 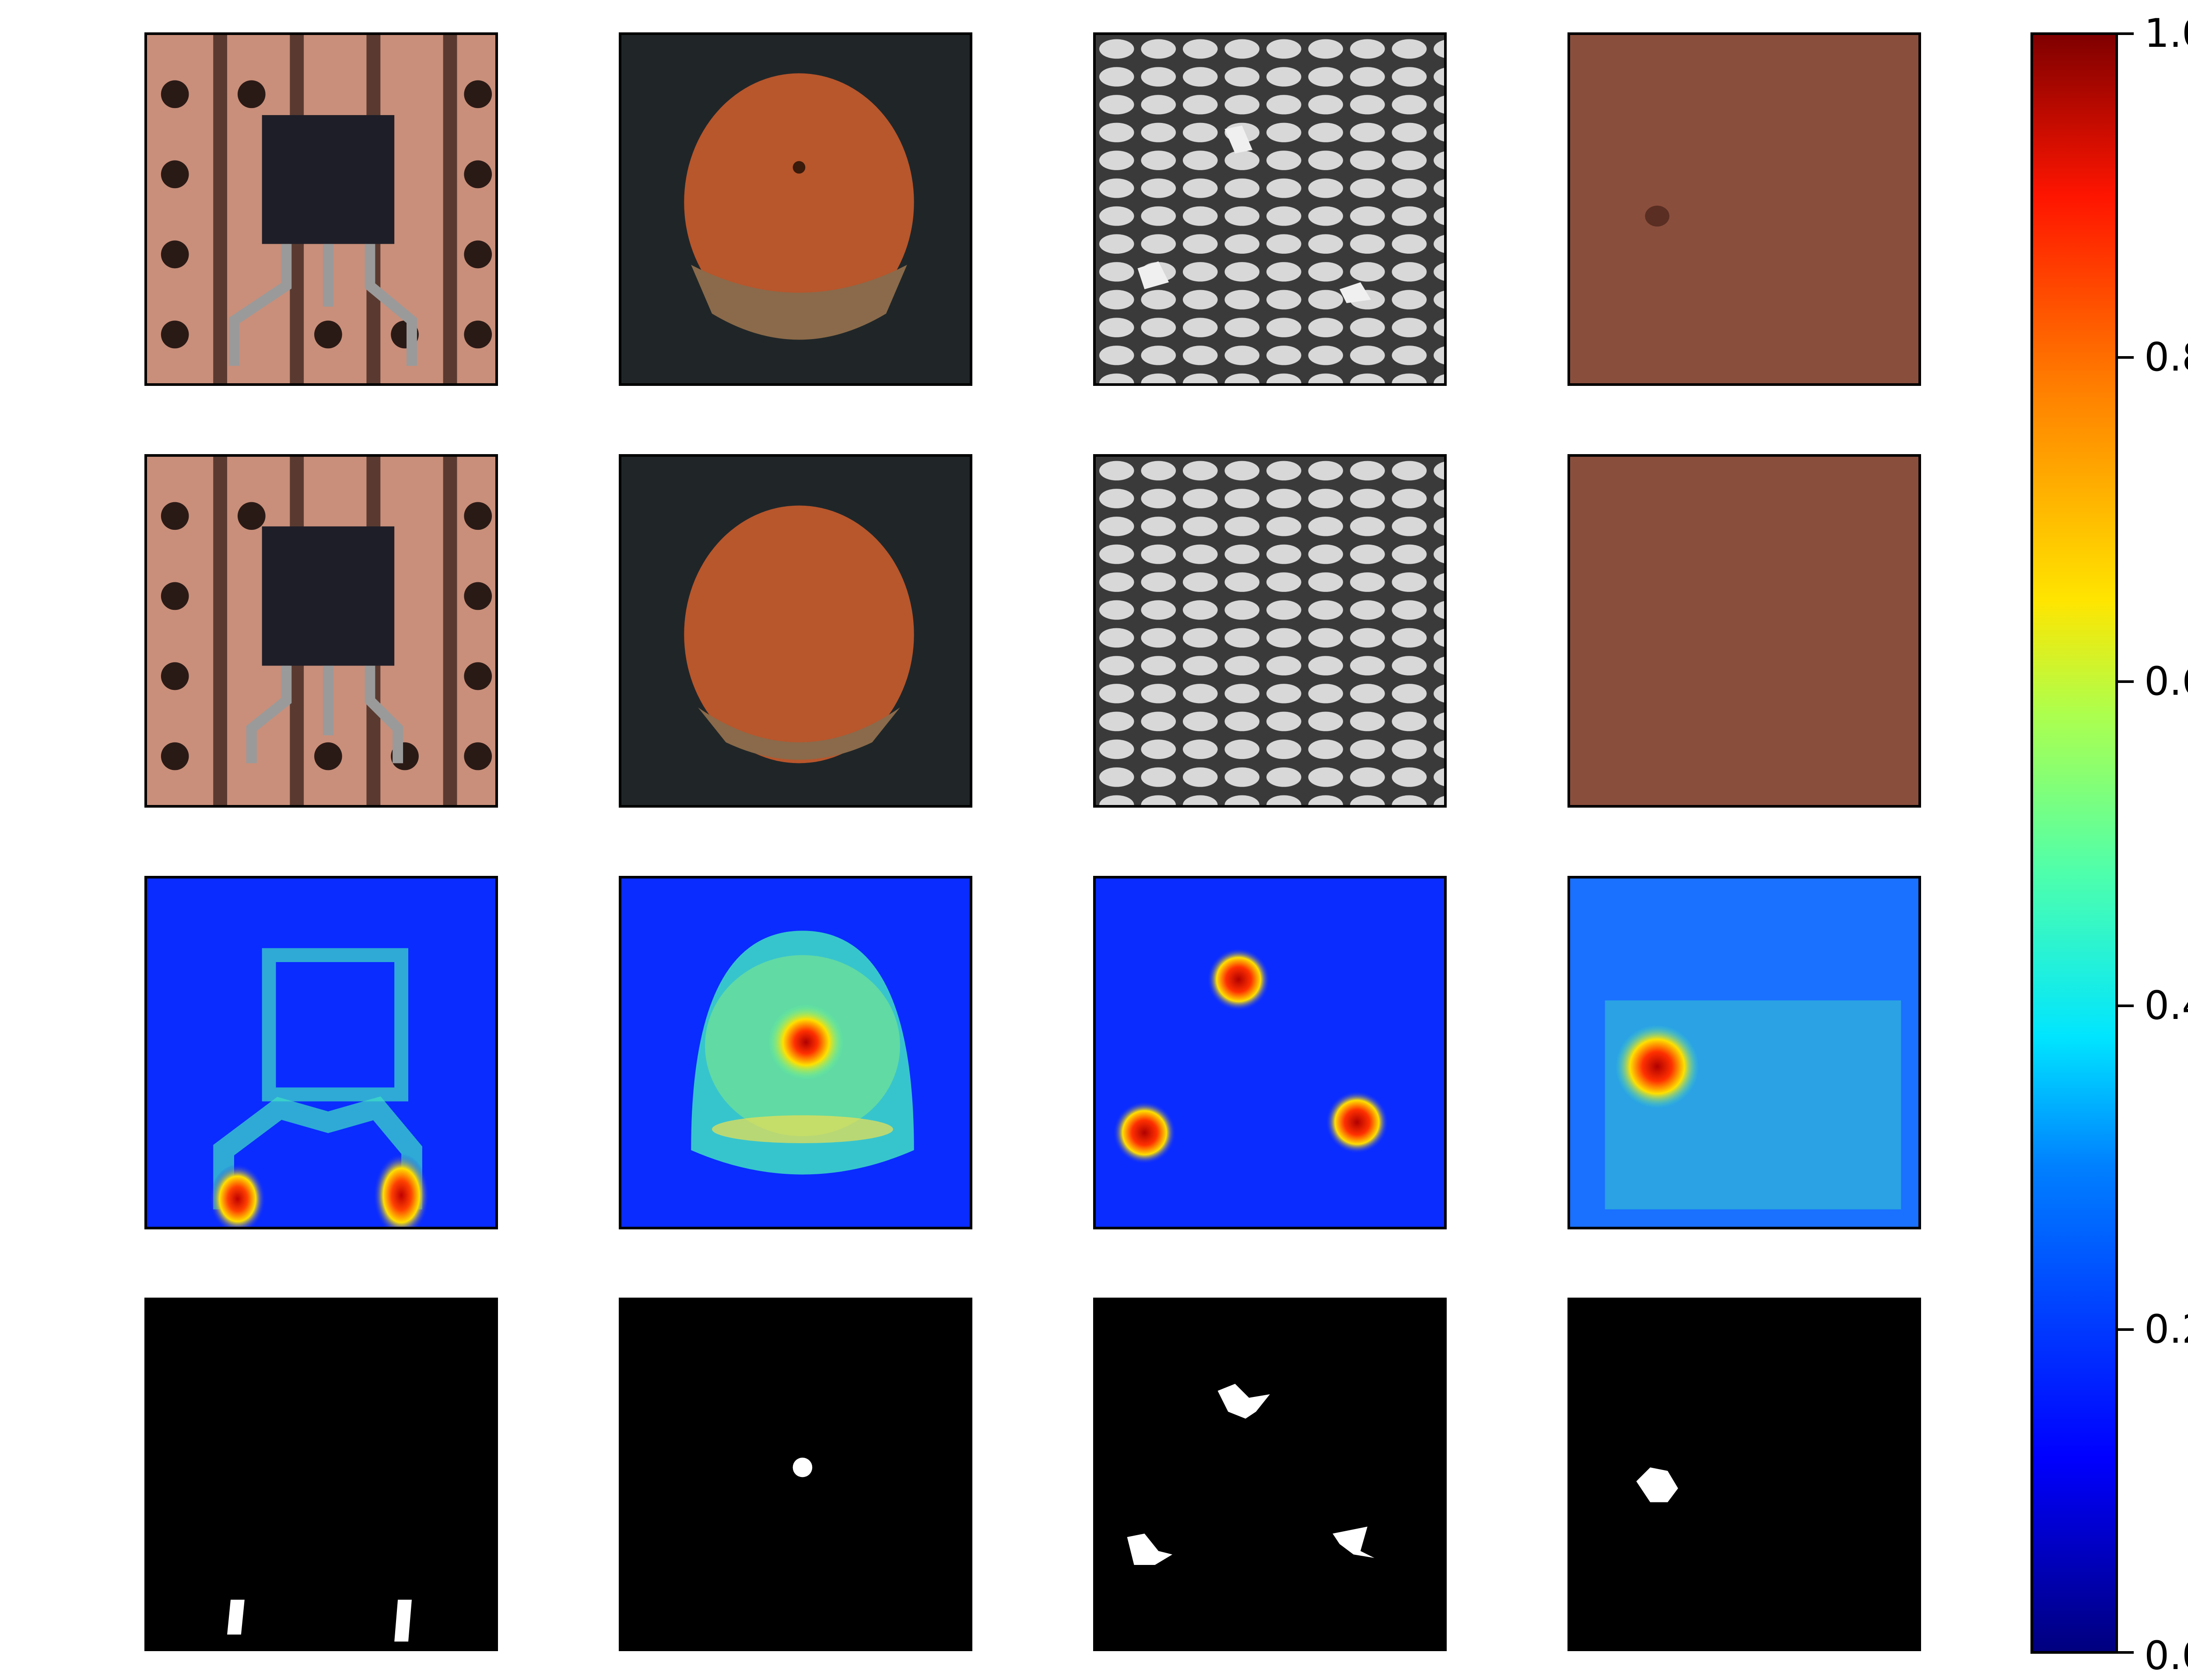 I want to click on colorbar-tick-label: 0.8, so click(x=2166, y=357).